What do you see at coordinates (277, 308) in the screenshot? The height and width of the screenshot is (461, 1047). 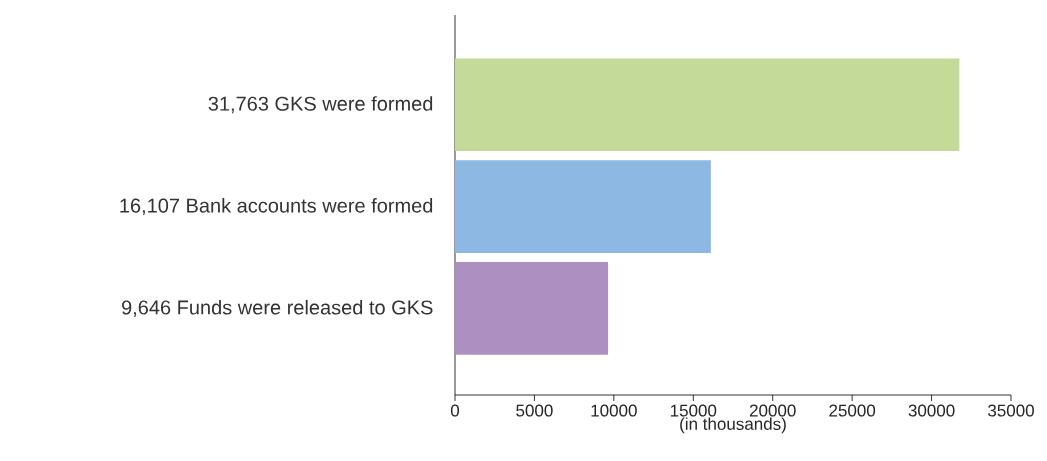 I see `y-tick-label: 9,646 Funds were released to GKS` at bounding box center [277, 308].